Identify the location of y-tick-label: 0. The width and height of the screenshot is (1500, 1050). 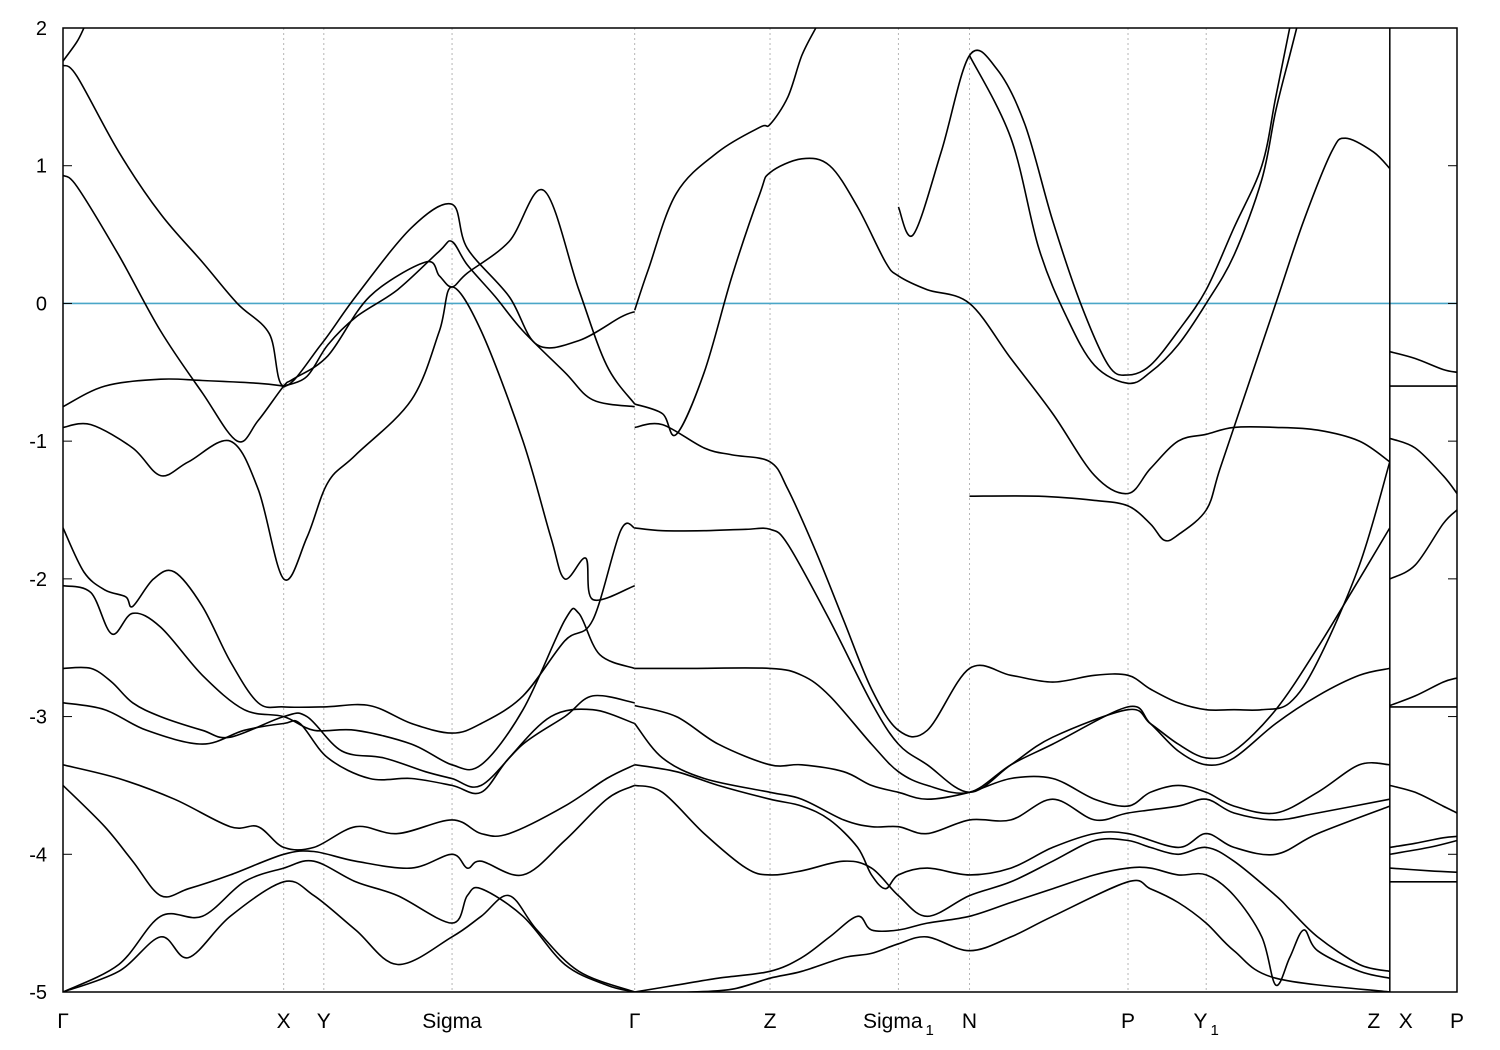
(41, 304).